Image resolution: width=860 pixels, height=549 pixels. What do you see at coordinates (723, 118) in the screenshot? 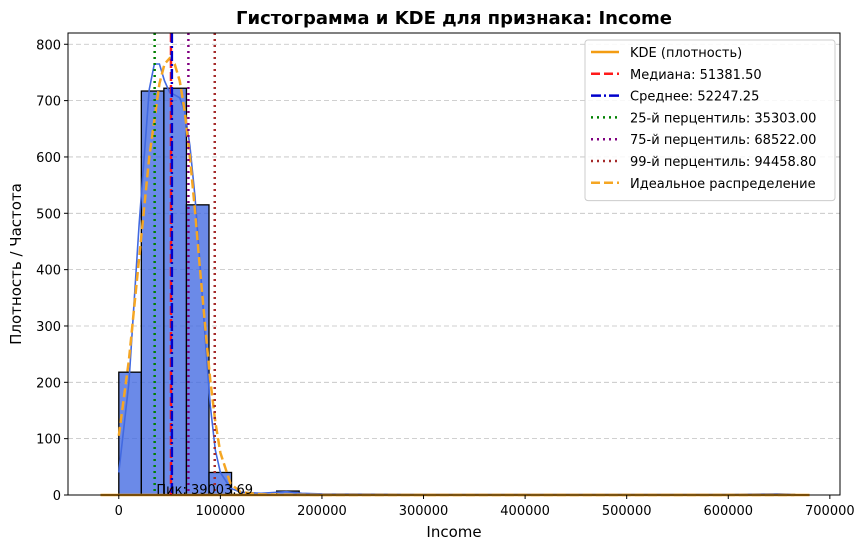
I see `legend-label: 25-й перцентиль: 35303.00` at bounding box center [723, 118].